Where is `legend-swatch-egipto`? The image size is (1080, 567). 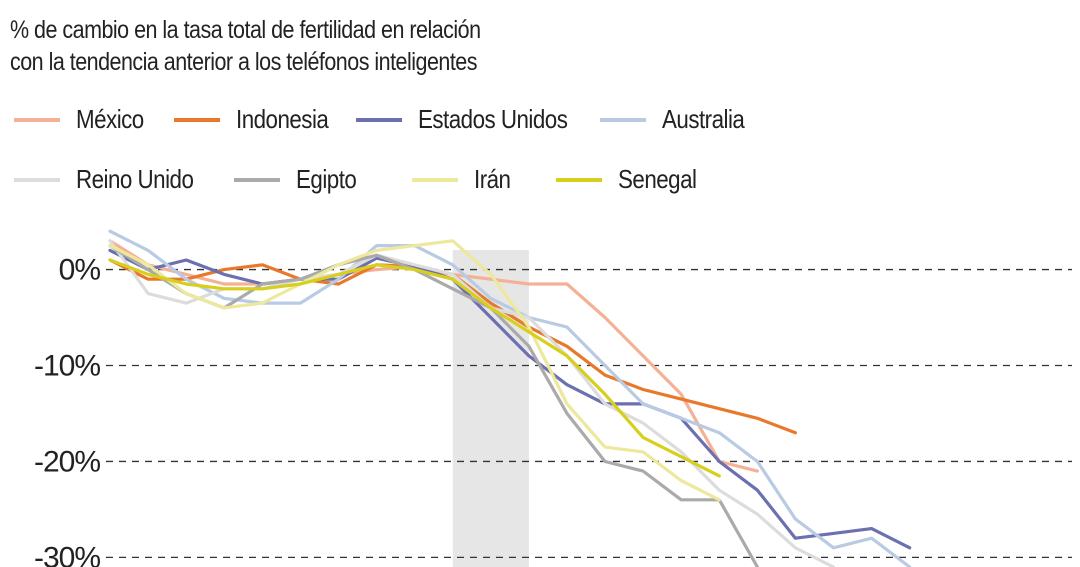 legend-swatch-egipto is located at coordinates (257, 179).